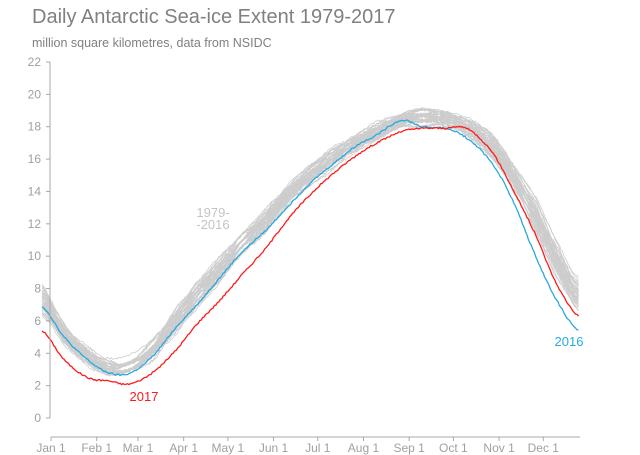 This screenshot has height=455, width=640. Describe the element at coordinates (453, 448) in the screenshot. I see `x-tick-label: Oct 1` at that location.